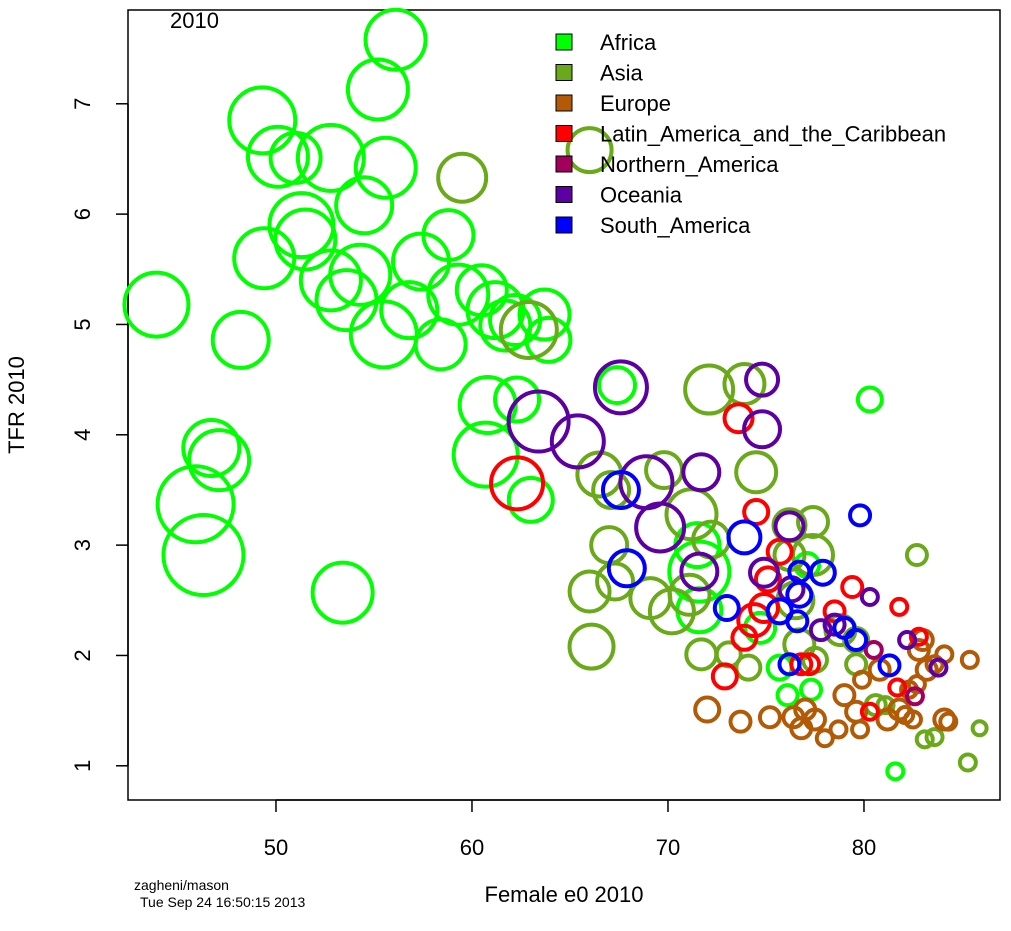  Describe the element at coordinates (82, 655) in the screenshot. I see `y-tick-label: 2` at that location.